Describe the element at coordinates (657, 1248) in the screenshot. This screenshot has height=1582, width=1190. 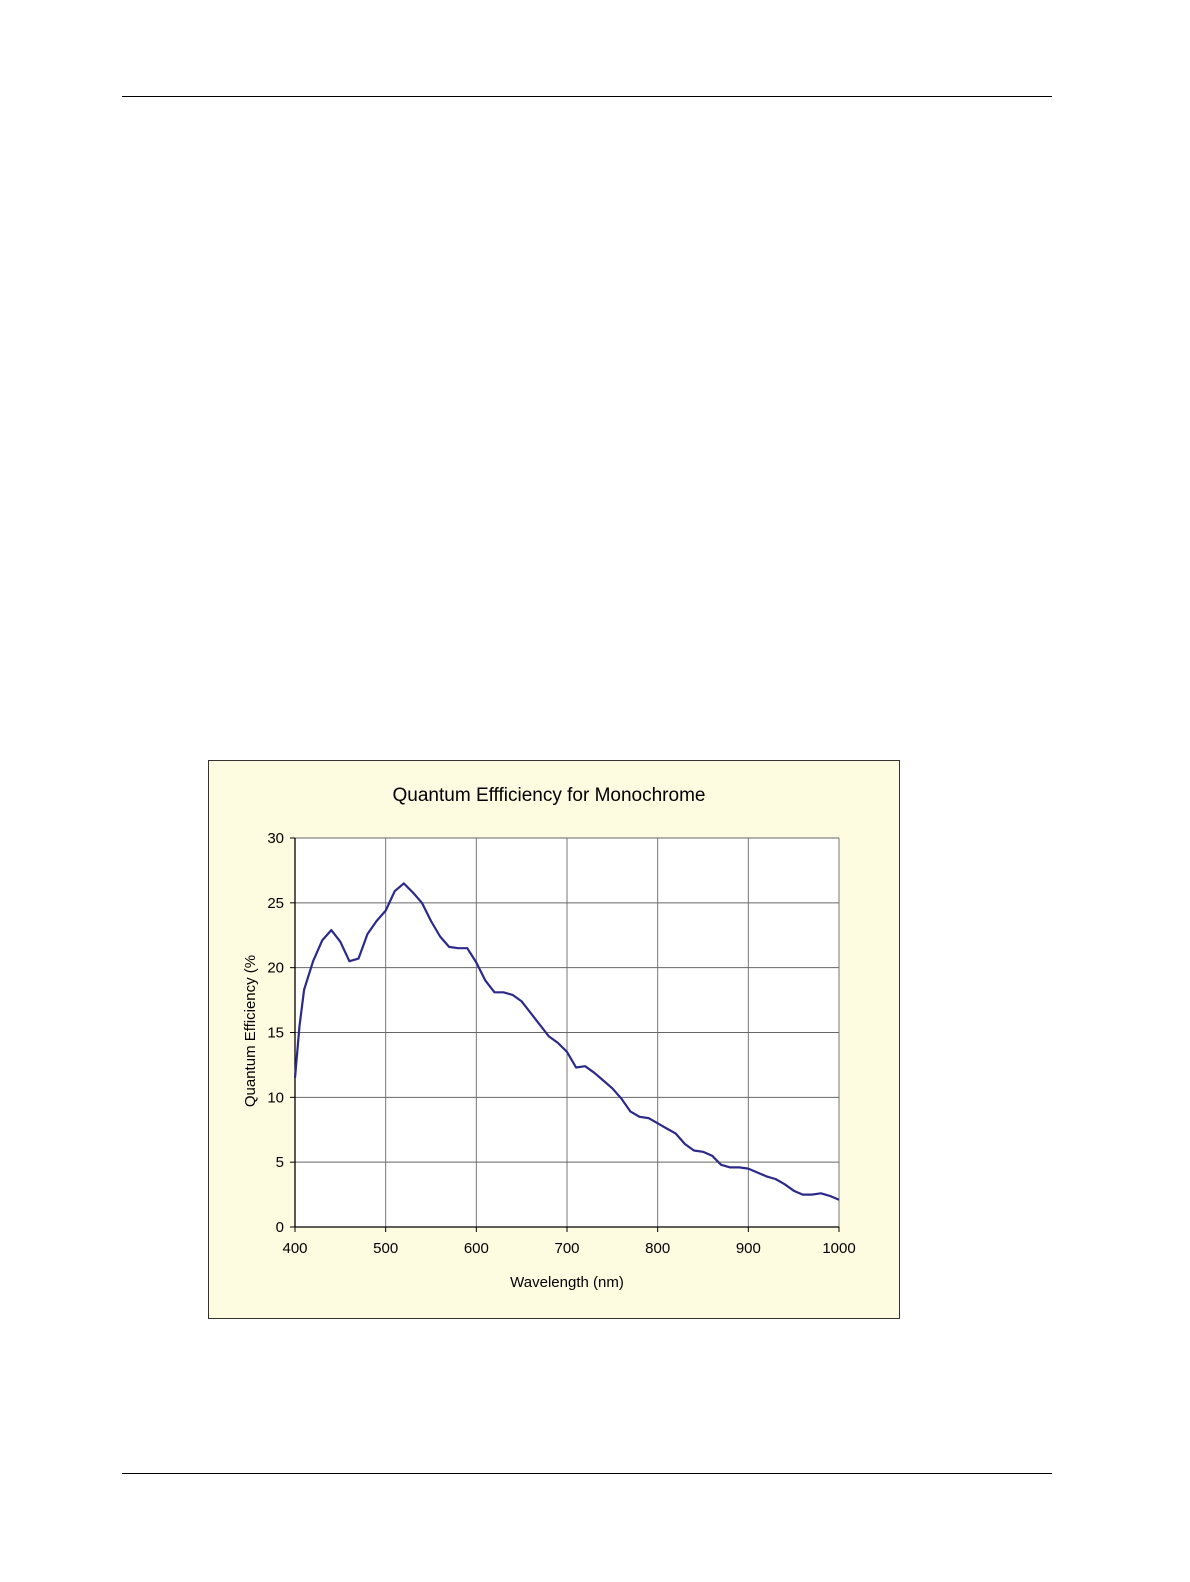
I see `x-tick-label: 800` at that location.